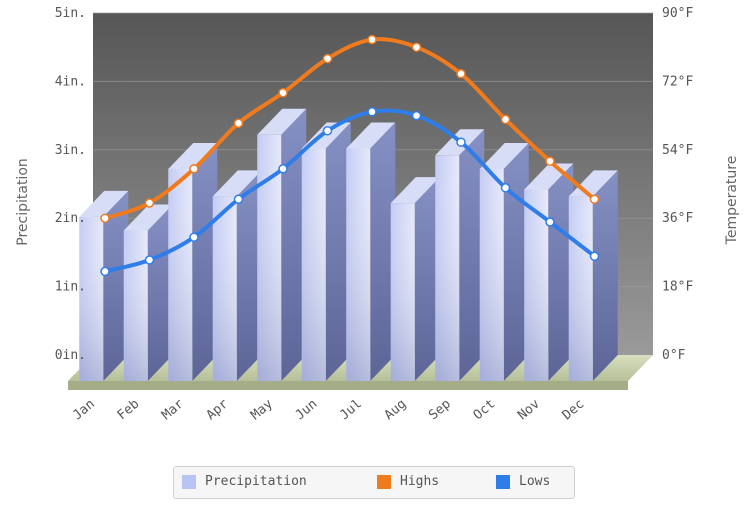 The image size is (747, 507). I want to click on x-tick-label: Jul, so click(351, 410).